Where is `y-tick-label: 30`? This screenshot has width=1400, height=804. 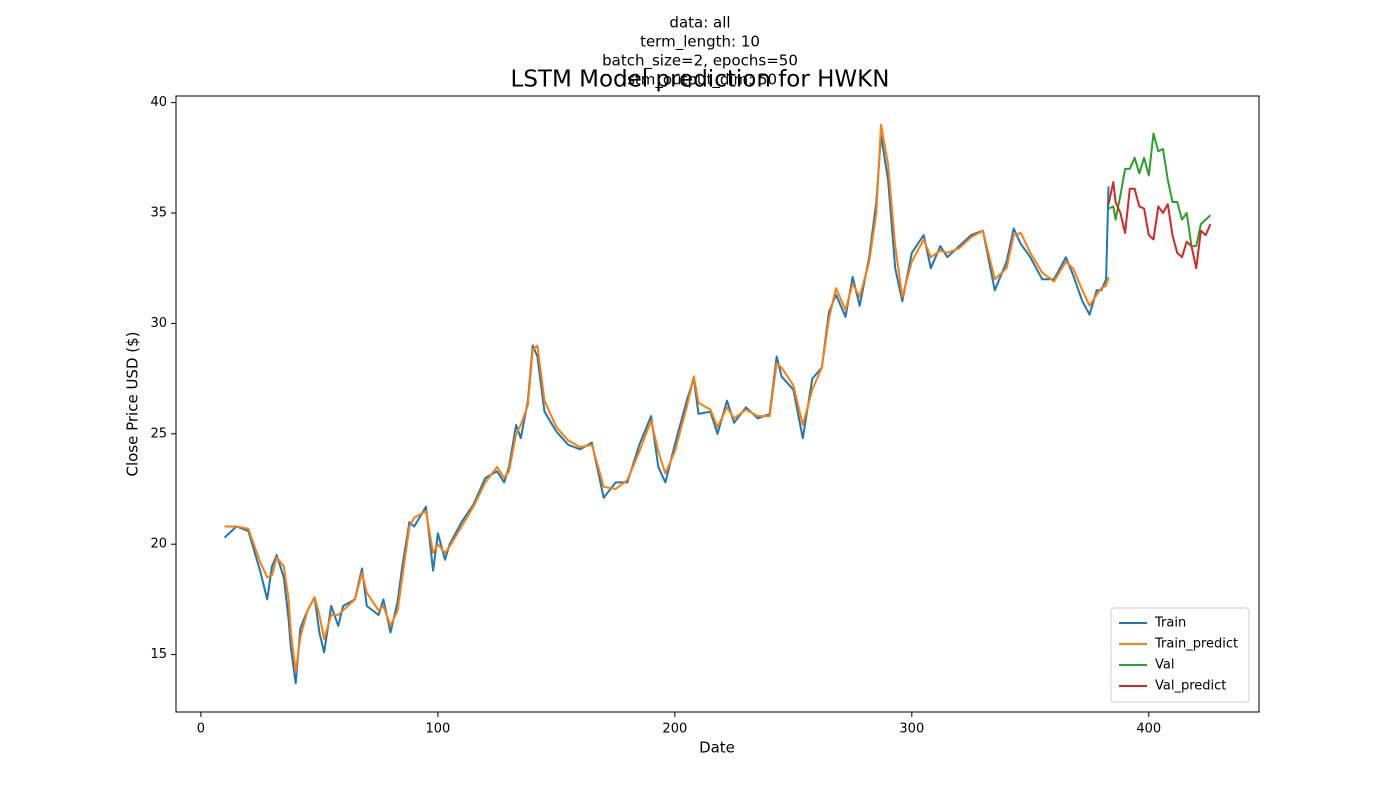
y-tick-label: 30 is located at coordinates (158, 323).